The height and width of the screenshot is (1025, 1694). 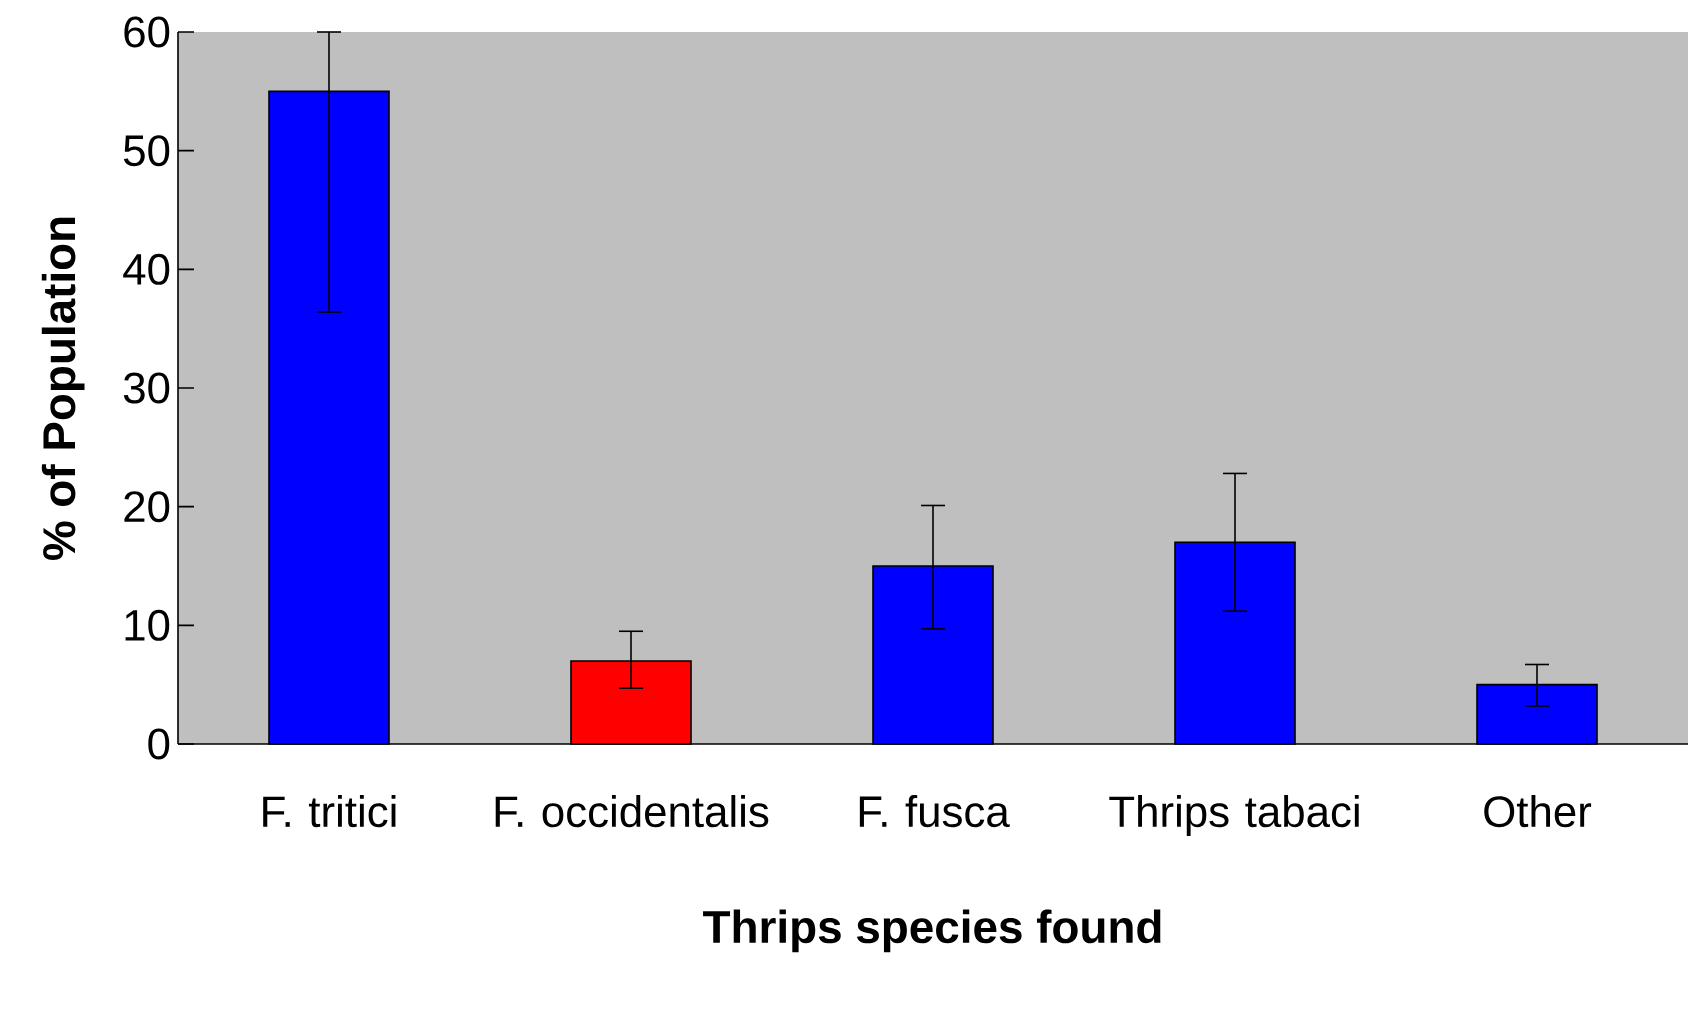 I want to click on y-tick-label: 50, so click(x=146, y=151).